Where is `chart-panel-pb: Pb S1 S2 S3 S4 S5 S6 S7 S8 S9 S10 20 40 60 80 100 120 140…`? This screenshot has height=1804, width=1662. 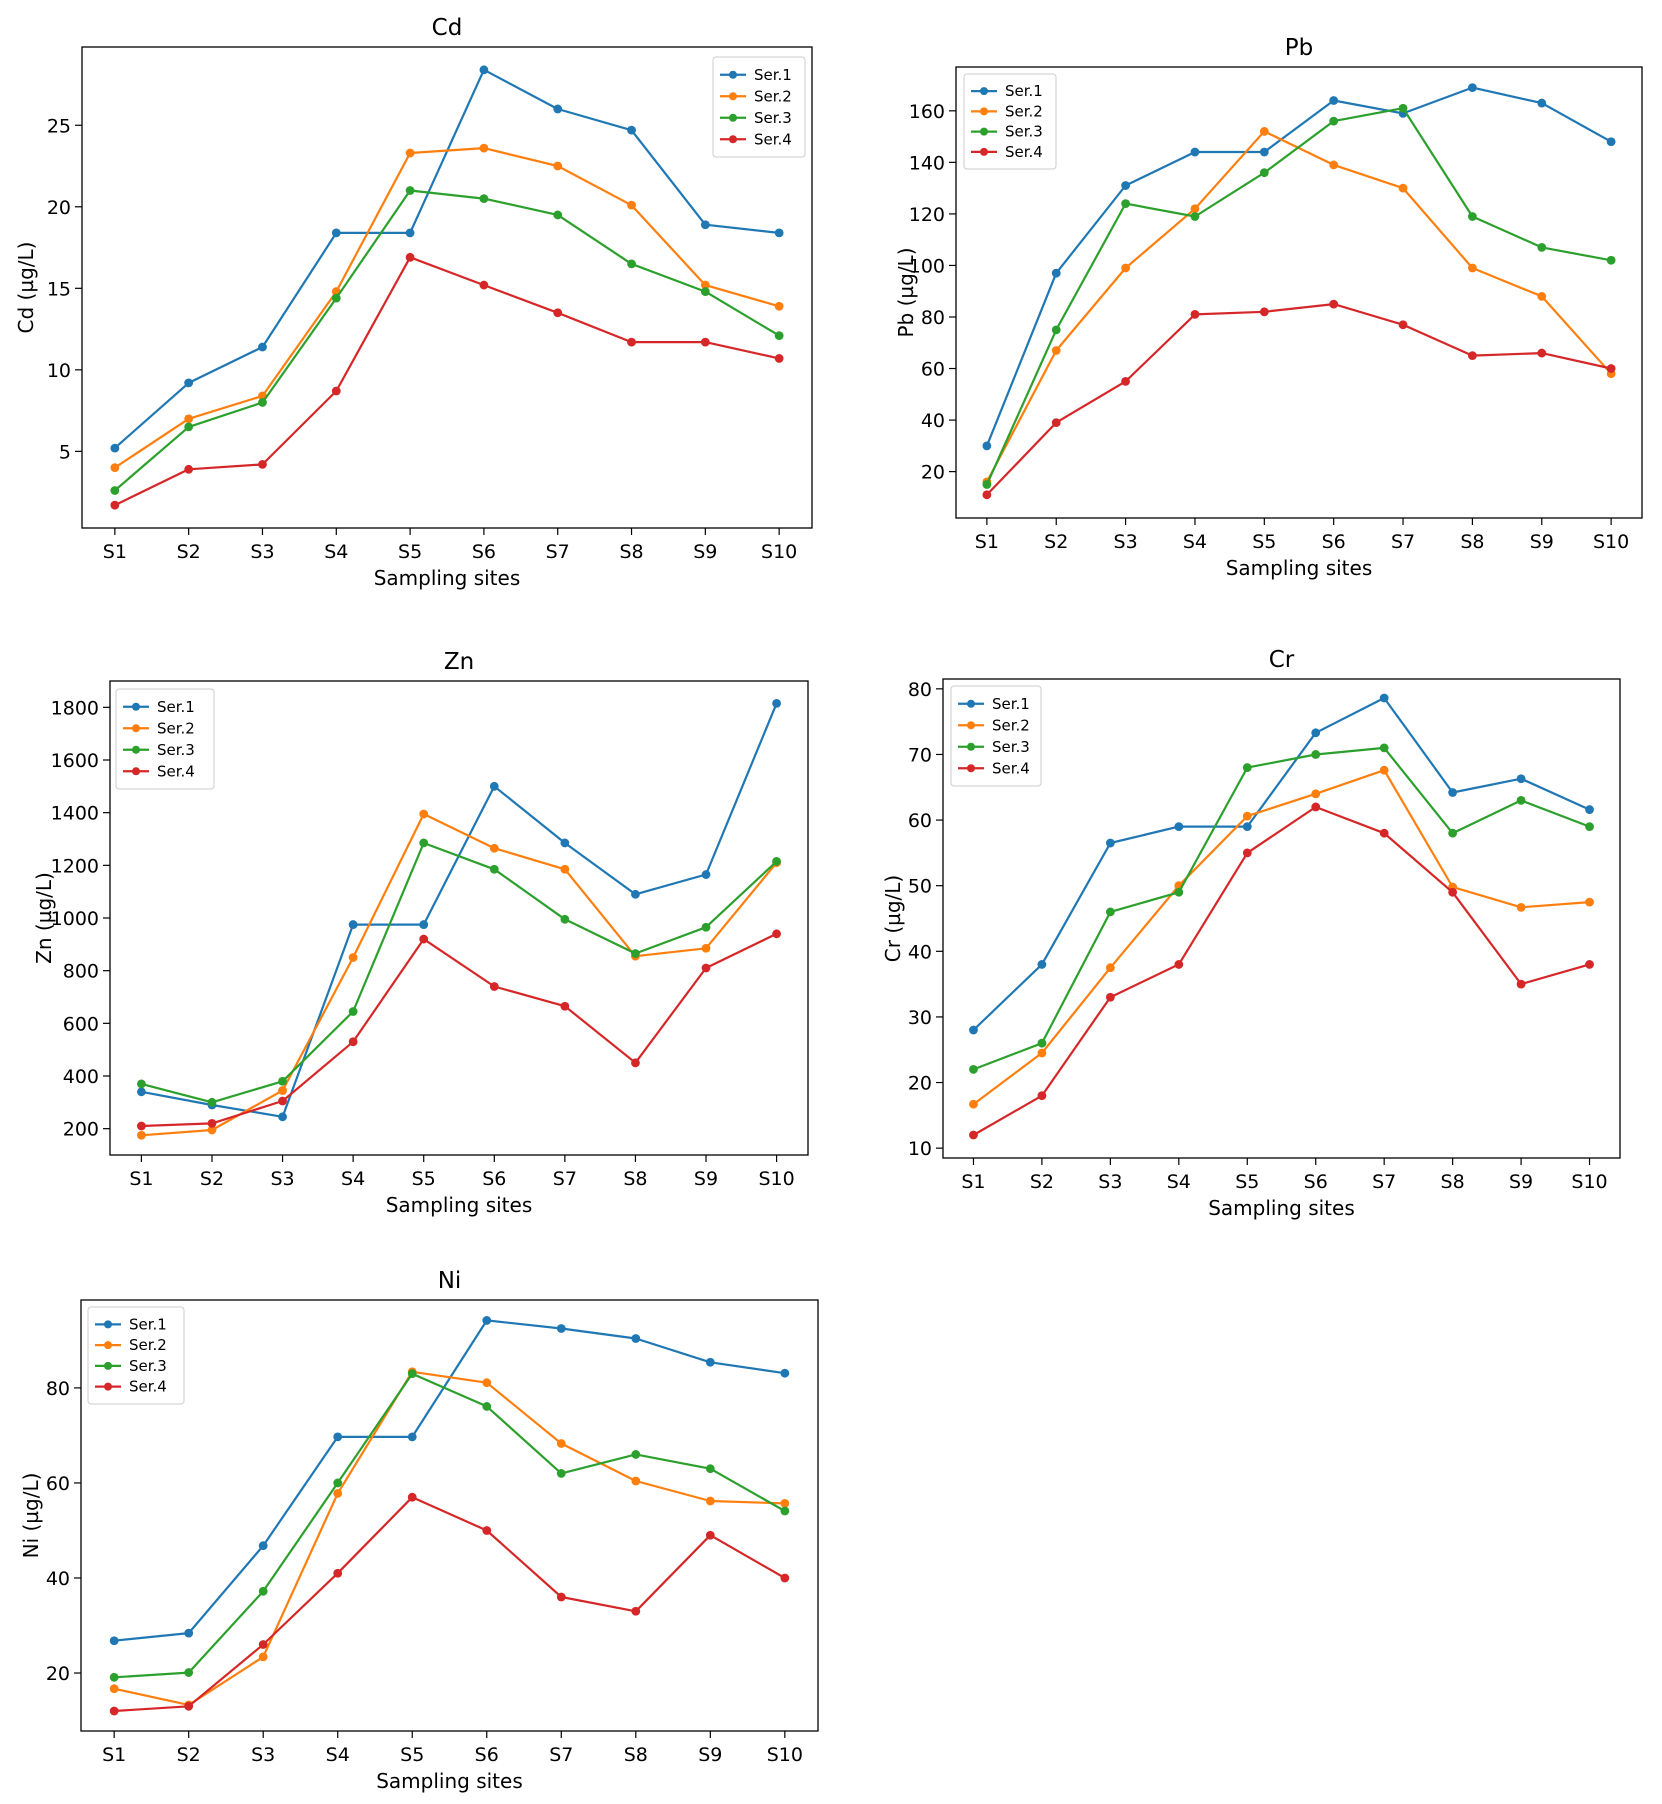 chart-panel-pb: Pb S1 S2 S3 S4 S5 S6 S7 S8 S9 S10 20 40 60 80 100 120 140… is located at coordinates (1268, 307).